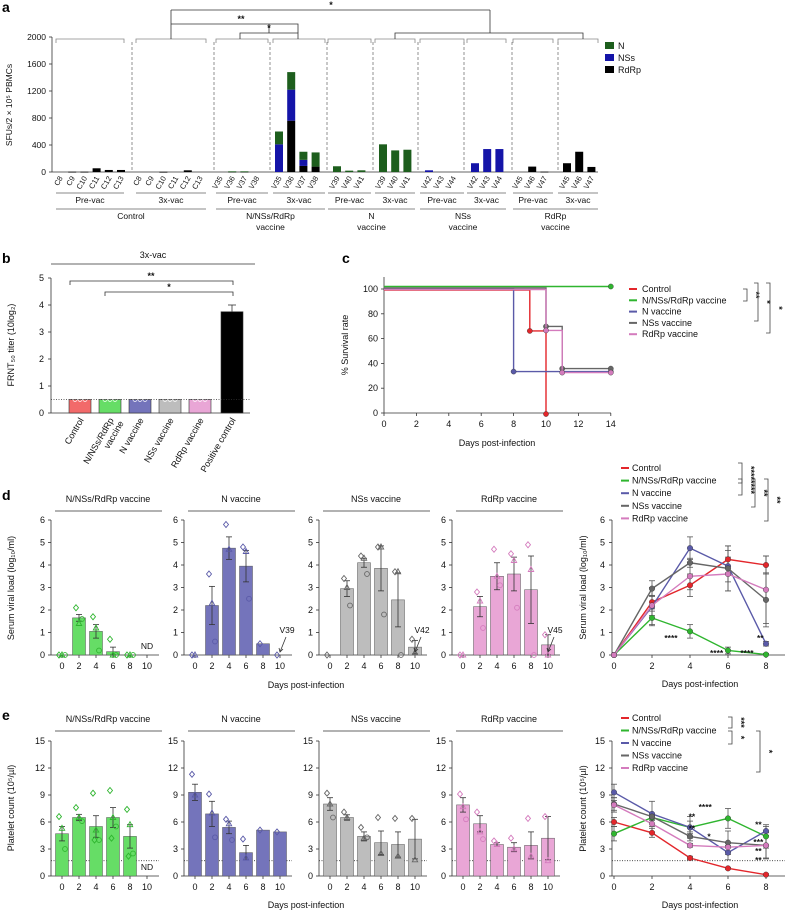 The image size is (785, 913). I want to click on legend-label: Control, so click(646, 468).